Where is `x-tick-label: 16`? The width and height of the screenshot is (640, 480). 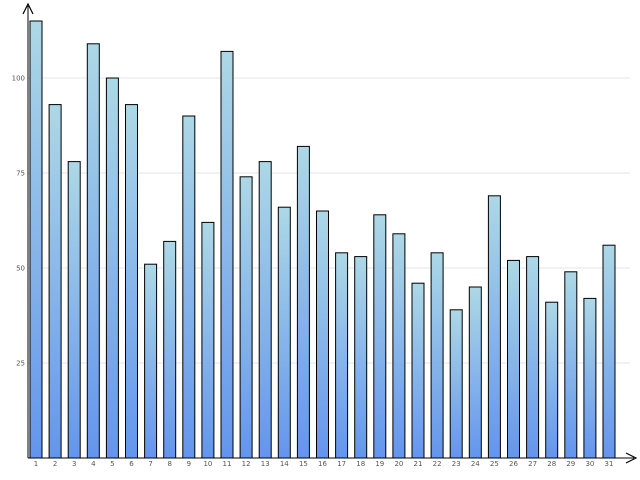 x-tick-label: 16 is located at coordinates (322, 464).